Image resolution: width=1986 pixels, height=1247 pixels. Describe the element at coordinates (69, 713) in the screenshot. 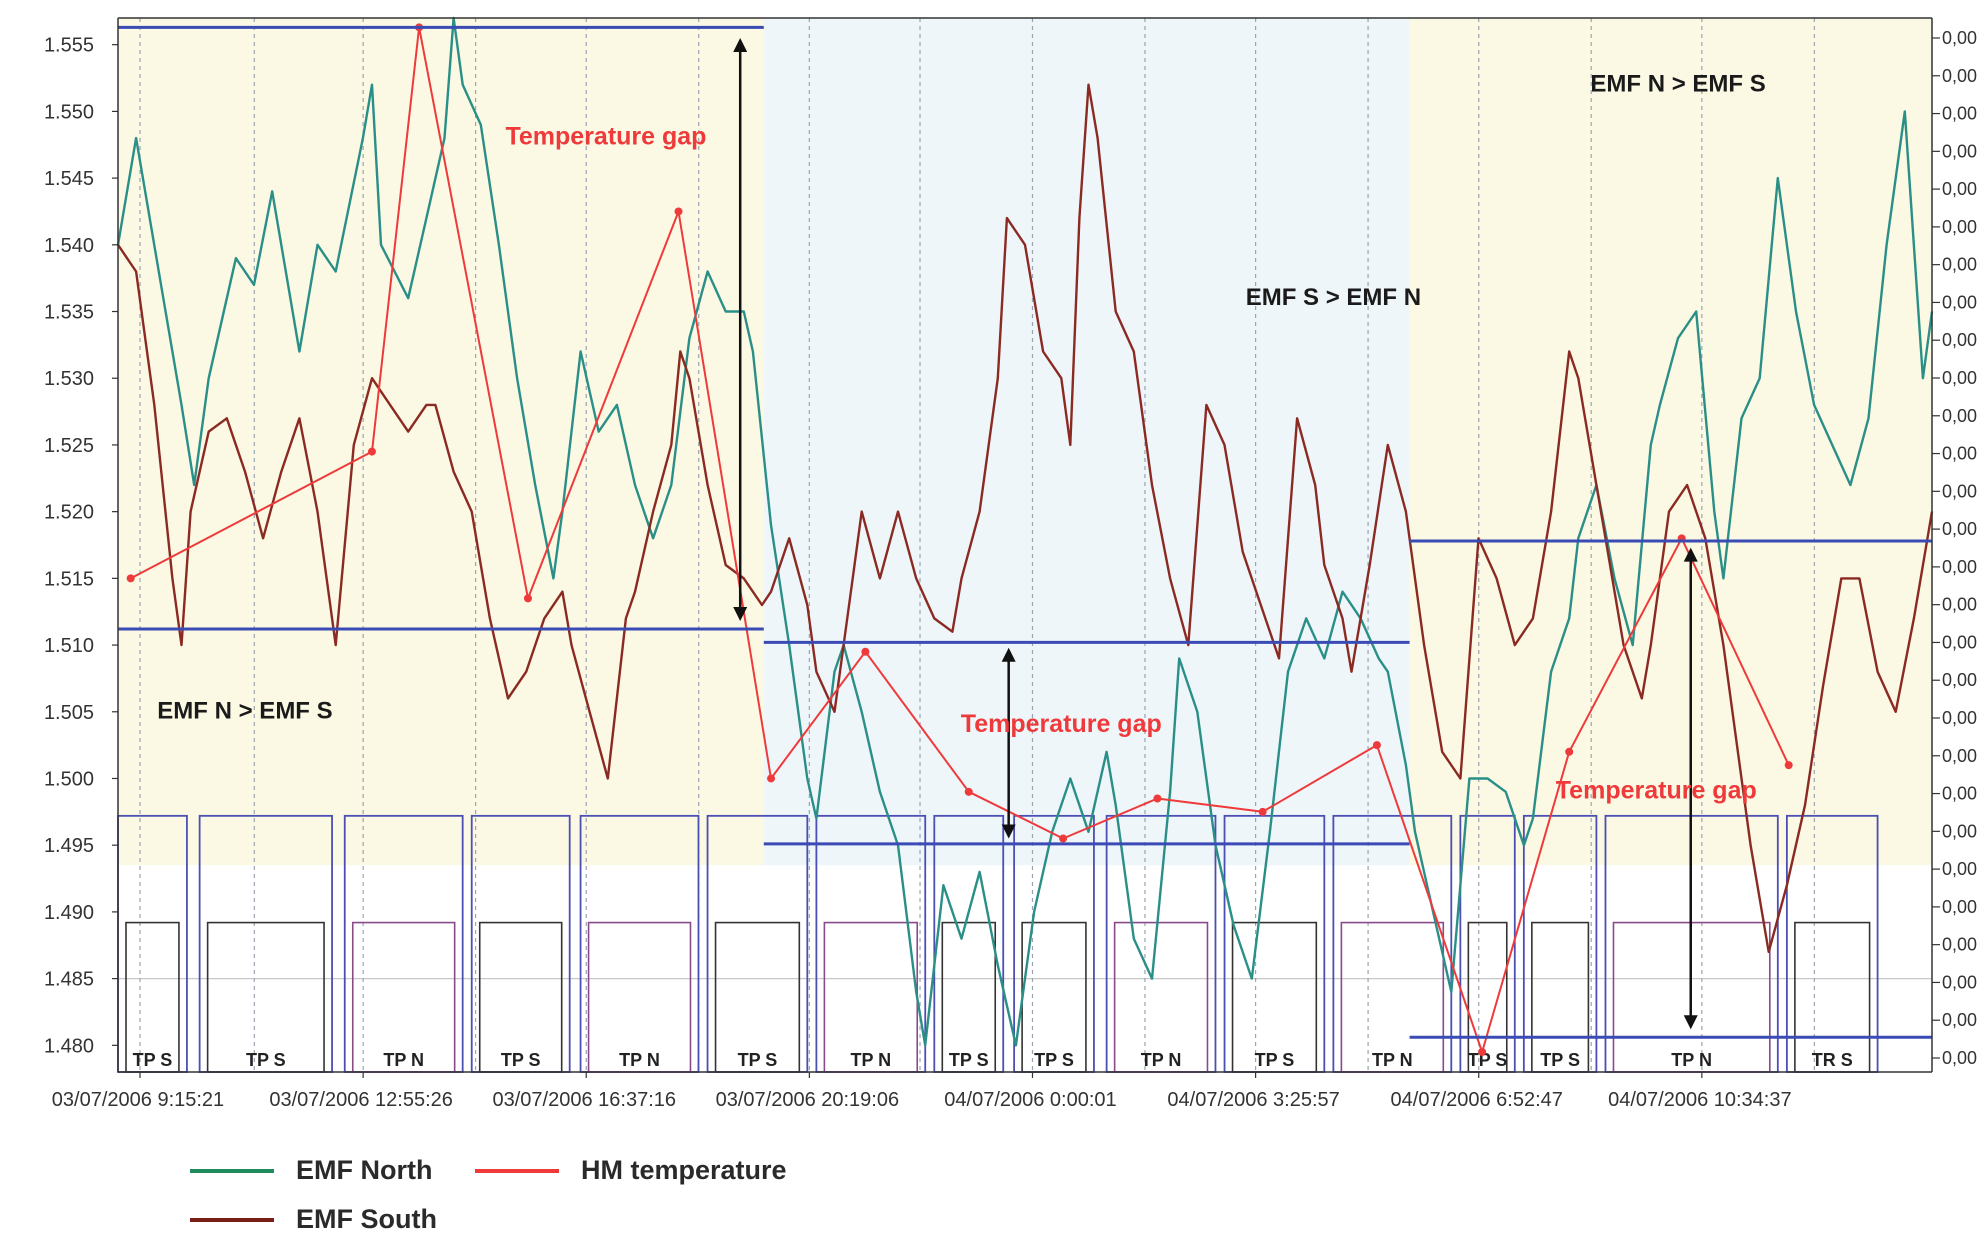

I see `y-left-tick-label-10: 1.505` at that location.